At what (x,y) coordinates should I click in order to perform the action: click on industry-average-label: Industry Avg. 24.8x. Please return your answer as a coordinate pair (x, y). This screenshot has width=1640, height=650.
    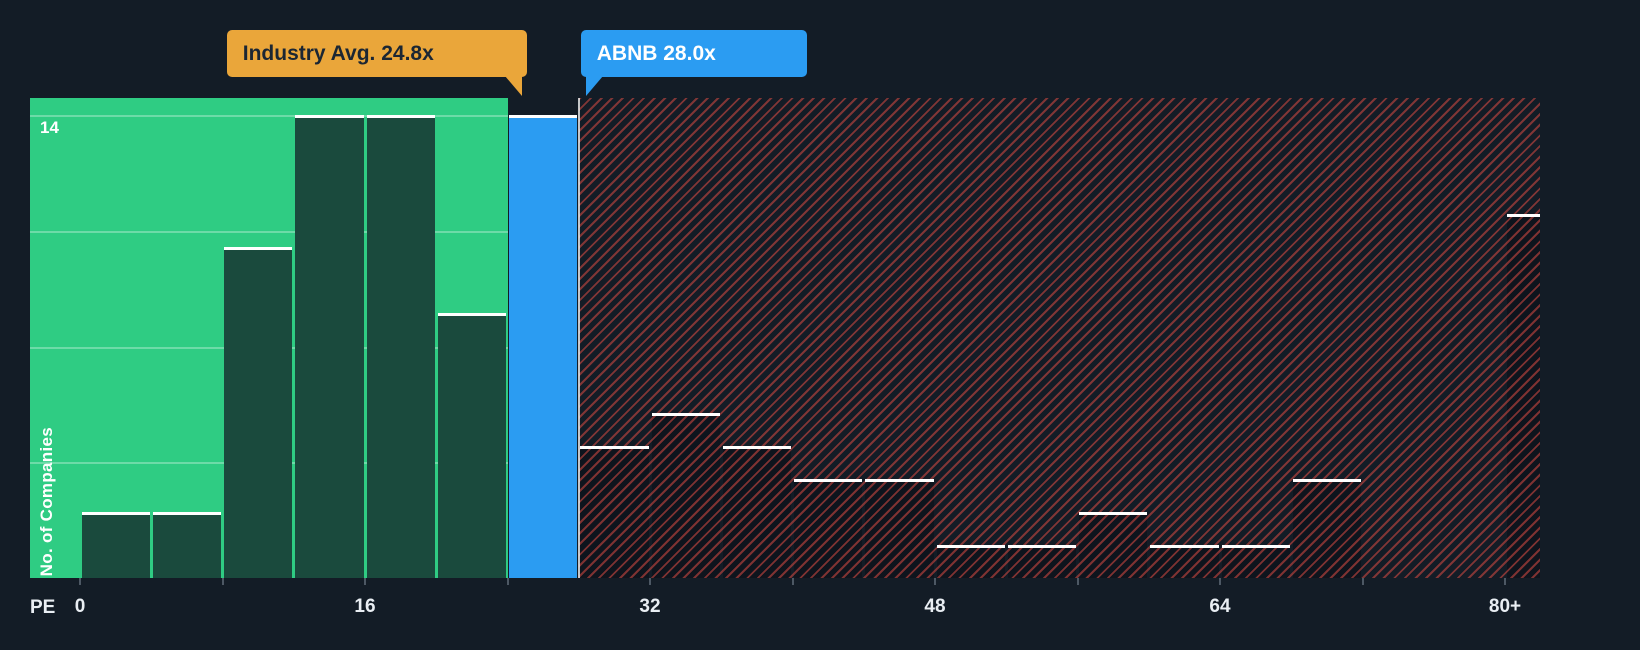
    Looking at the image, I should click on (338, 53).